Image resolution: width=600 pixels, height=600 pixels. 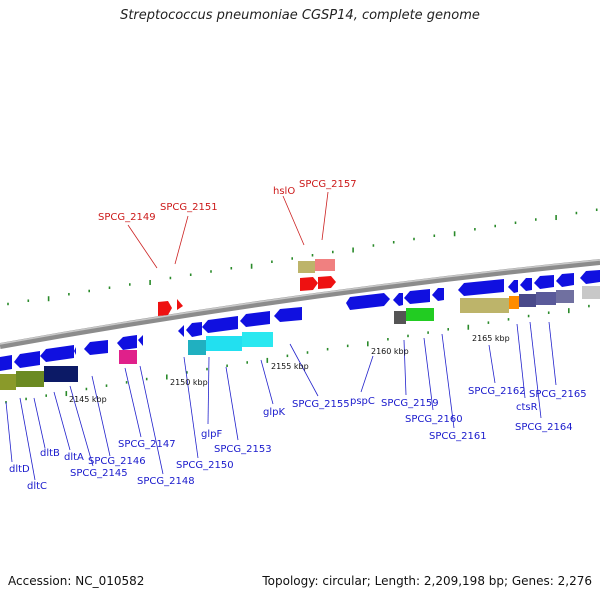 What do you see at coordinates (284, 191) in the screenshot?
I see `gene-label: hslO` at bounding box center [284, 191].